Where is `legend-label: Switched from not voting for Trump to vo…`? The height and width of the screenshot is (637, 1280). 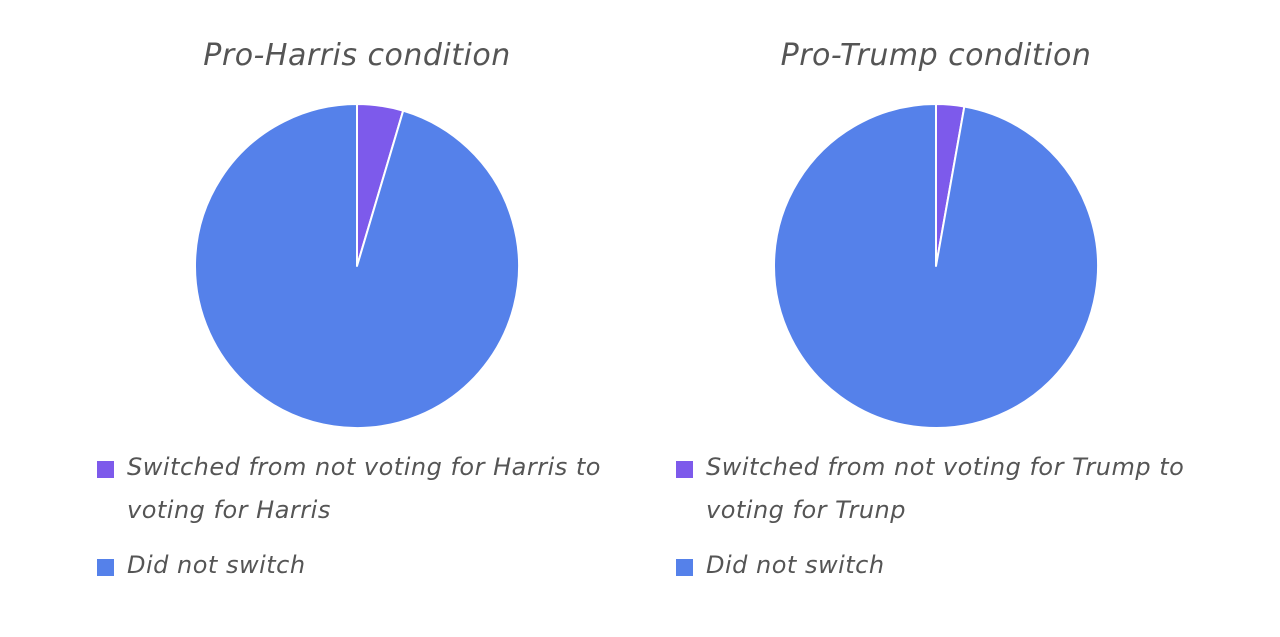
legend-label: Switched from not voting for Trump to vo… is located at coordinates (945, 488).